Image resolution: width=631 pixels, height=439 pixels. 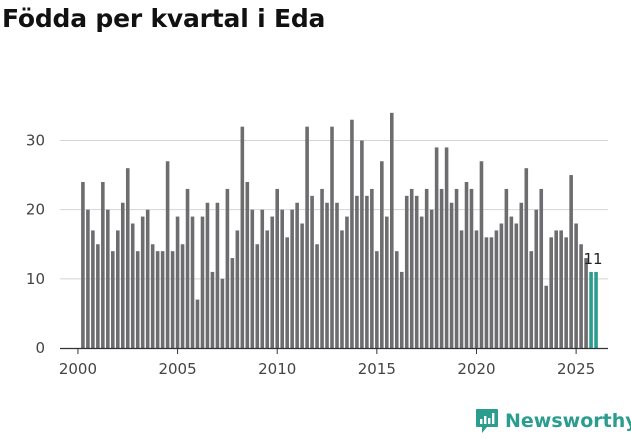 What do you see at coordinates (35, 210) in the screenshot?
I see `y-tick-label: 20` at bounding box center [35, 210].